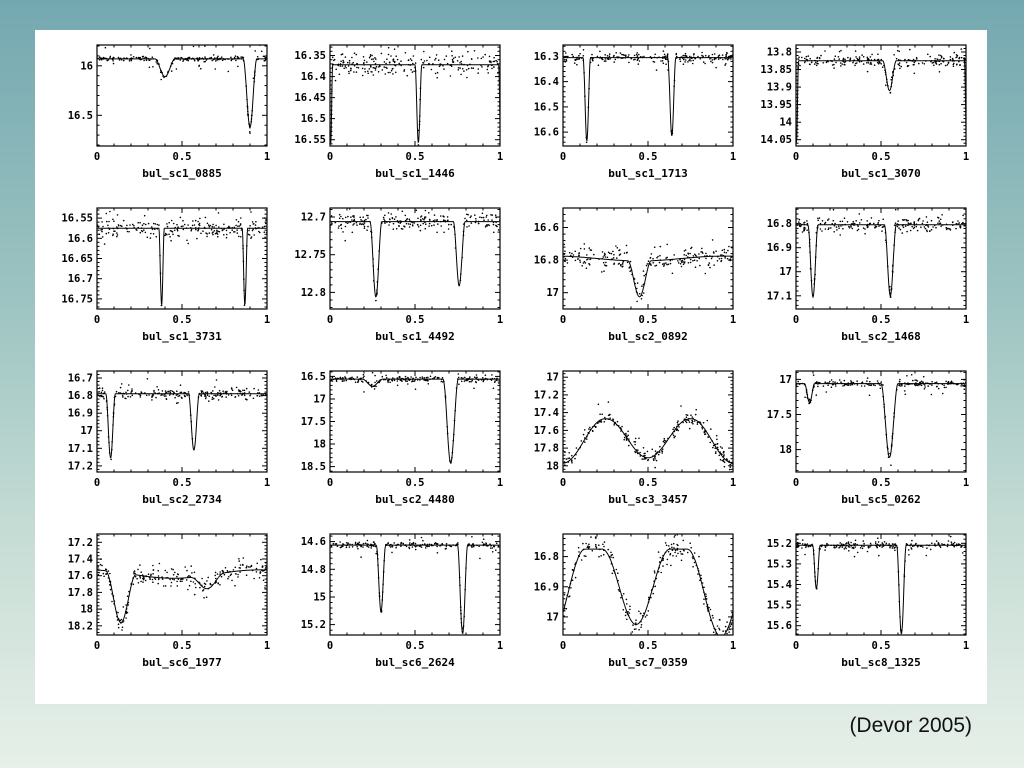  Describe the element at coordinates (182, 499) in the screenshot. I see `panel-title: bul_sc2_2734` at that location.